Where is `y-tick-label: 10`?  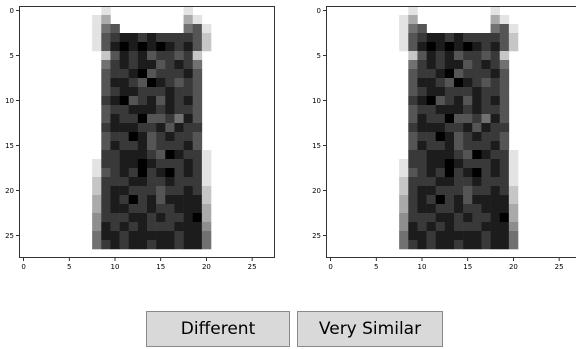 y-tick-label: 10 is located at coordinates (9, 101).